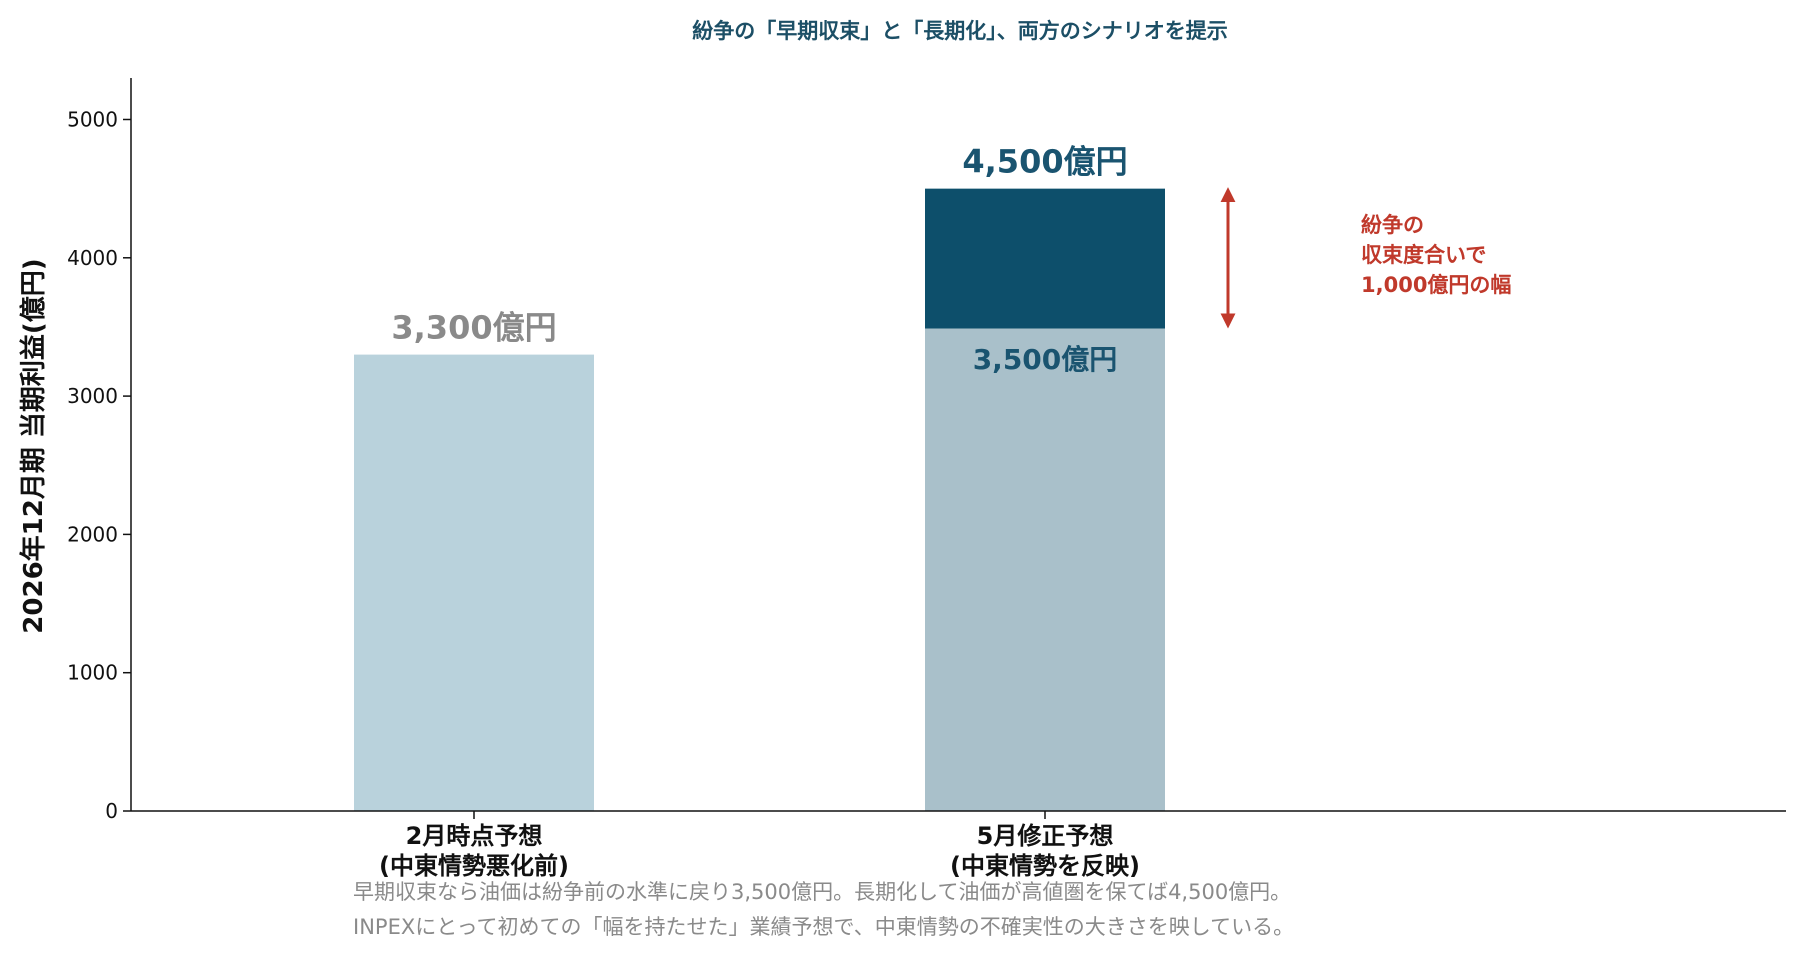  What do you see at coordinates (1045, 866) in the screenshot?
I see `x-category-label-line2: (中東情勢を反映)` at bounding box center [1045, 866].